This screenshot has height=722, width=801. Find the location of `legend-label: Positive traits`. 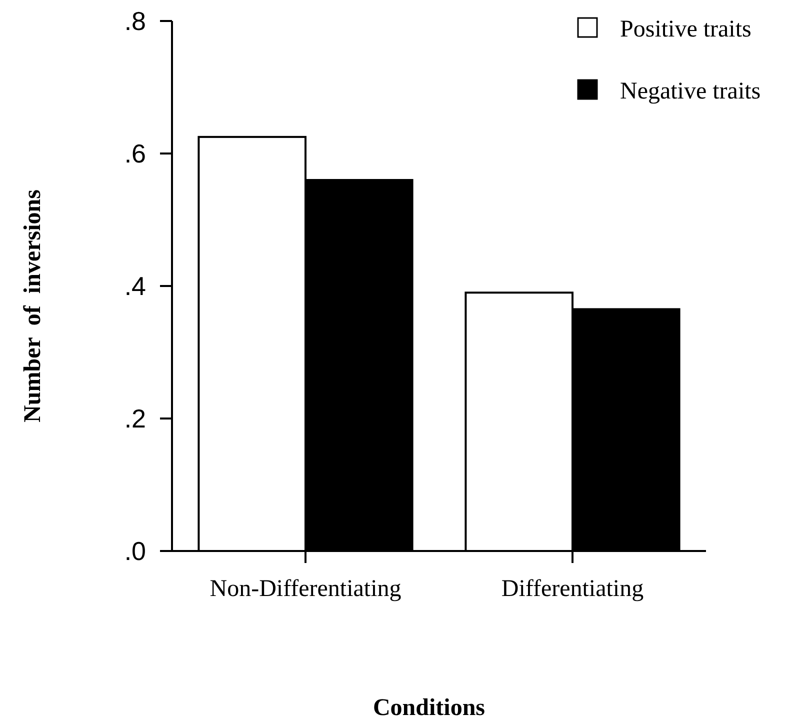

legend-label: Positive traits is located at coordinates (686, 29).